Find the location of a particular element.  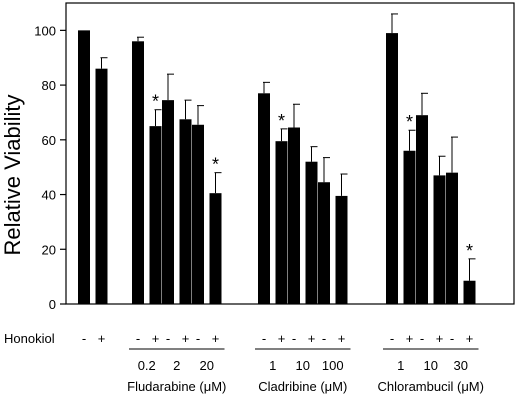

dose-label: 30 is located at coordinates (461, 365).